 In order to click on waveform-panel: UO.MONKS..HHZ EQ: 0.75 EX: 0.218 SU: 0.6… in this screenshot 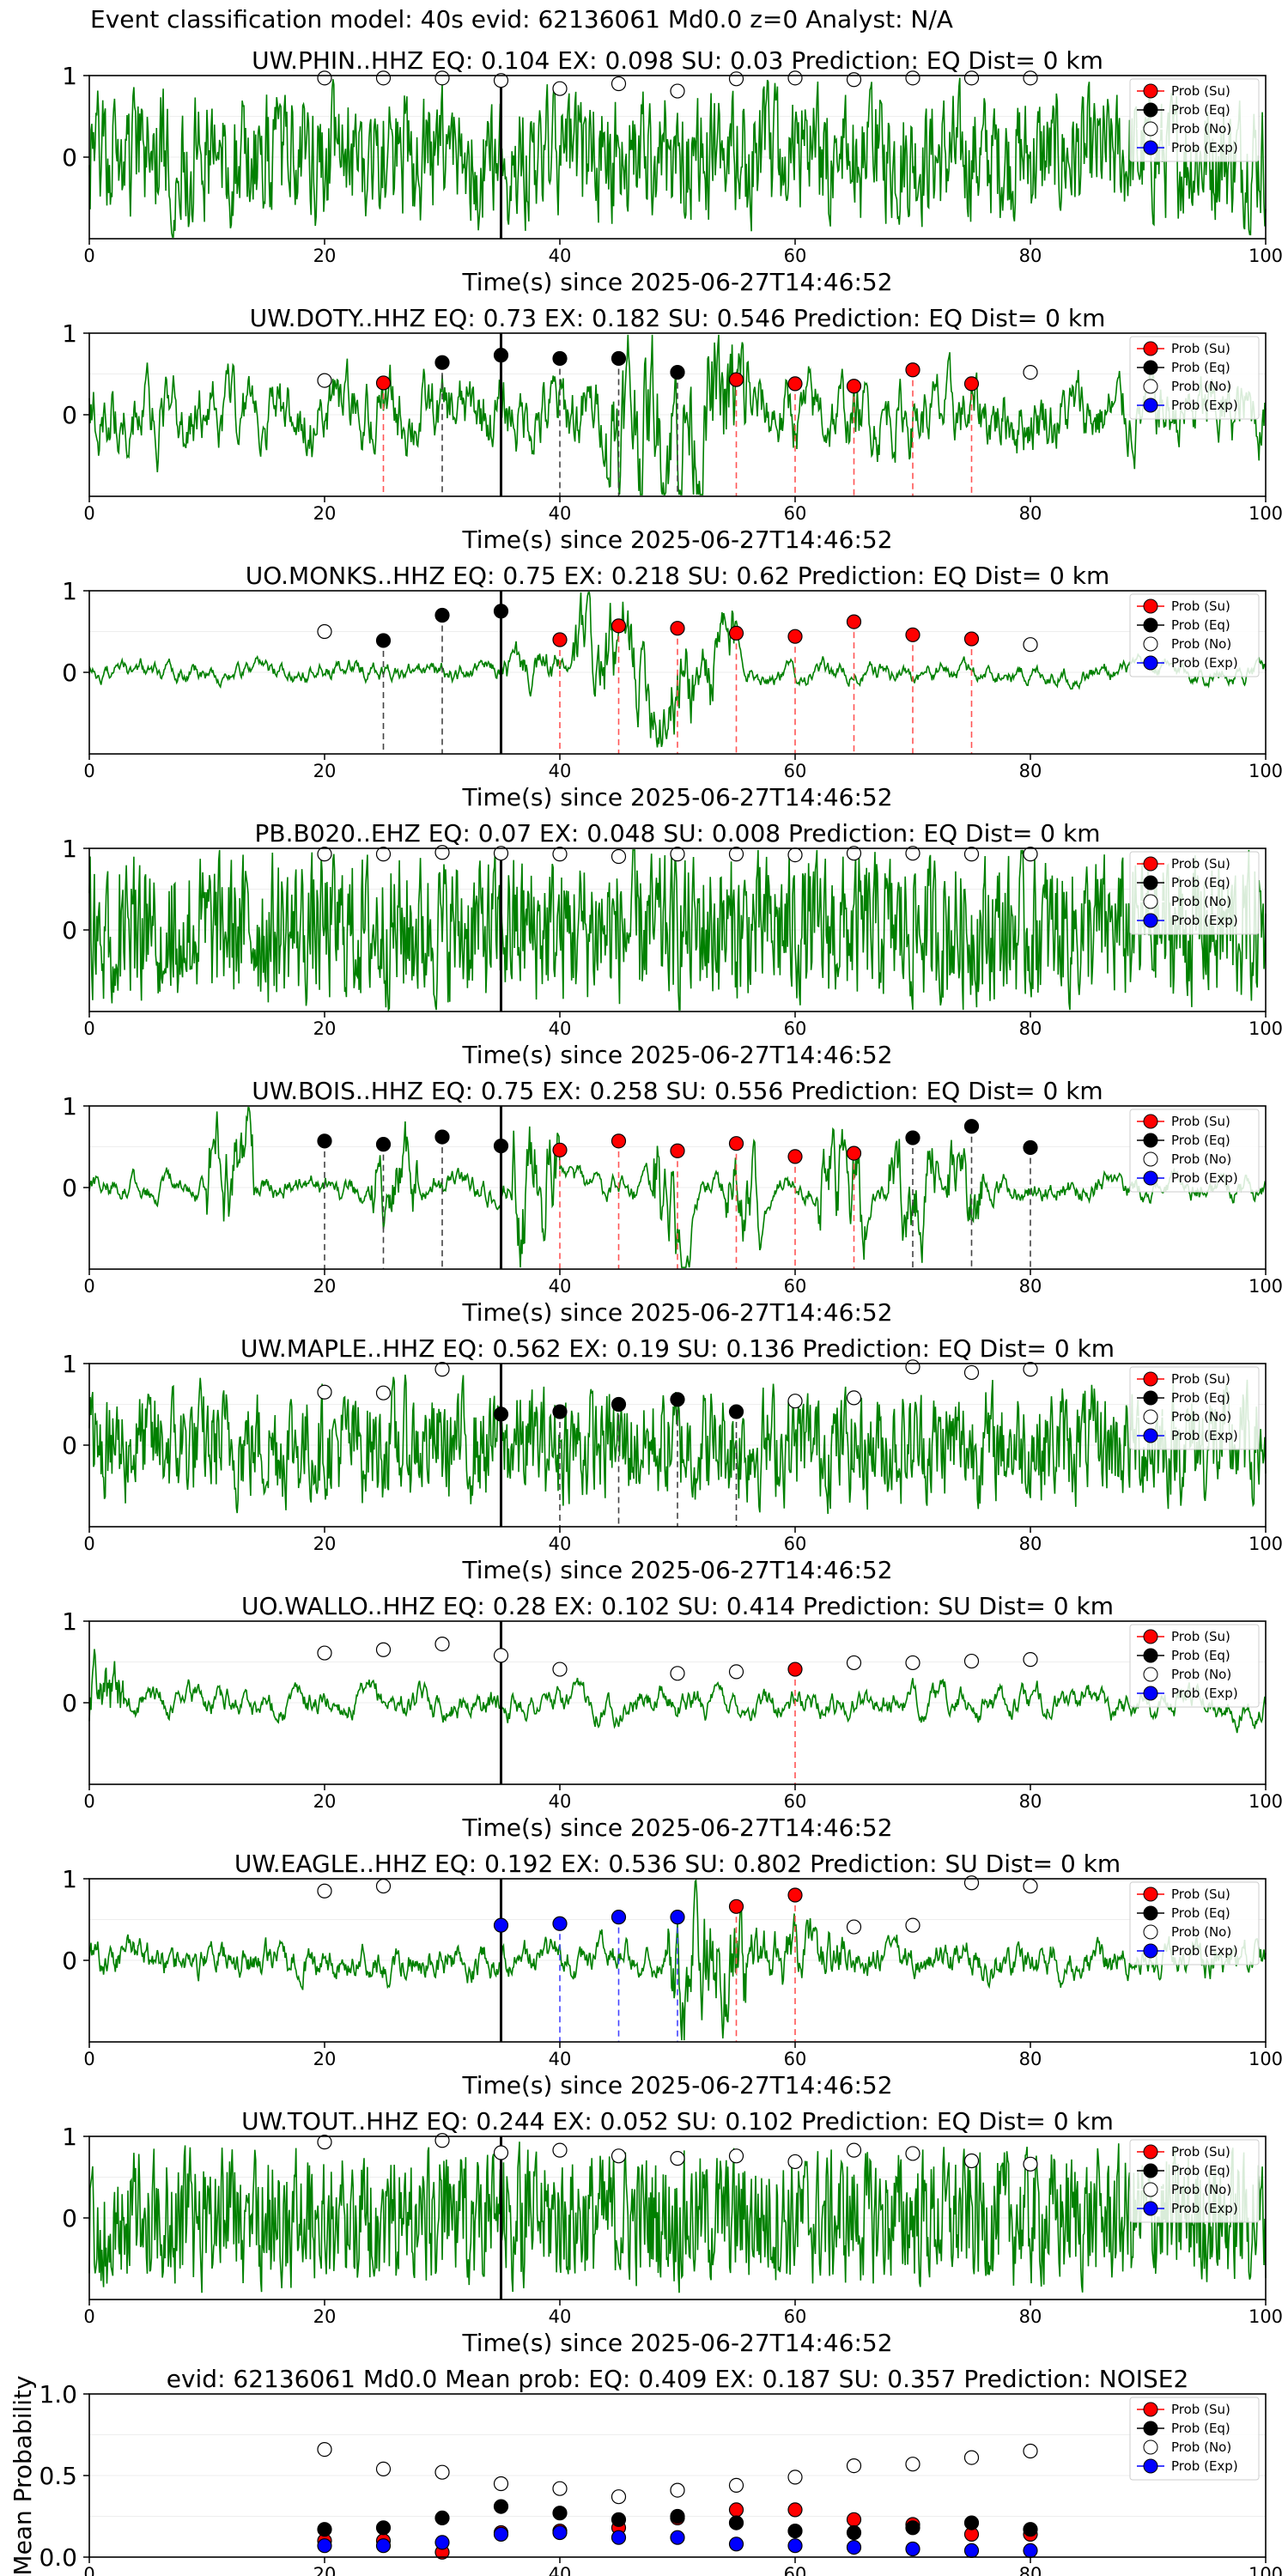, I will do `click(673, 686)`.